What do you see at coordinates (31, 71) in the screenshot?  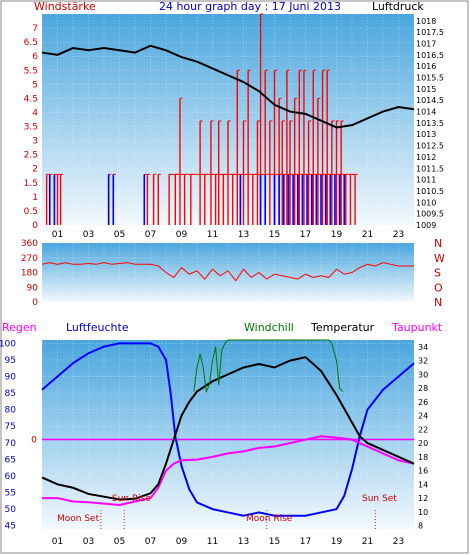 I see `y-left-tick-label: 5.5` at bounding box center [31, 71].